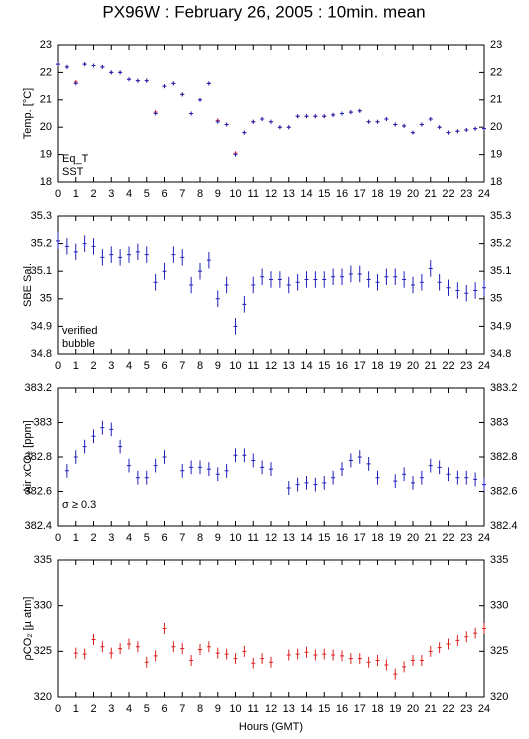 The width and height of the screenshot is (529, 739). I want to click on x-tick-label: 3, so click(111, 194).